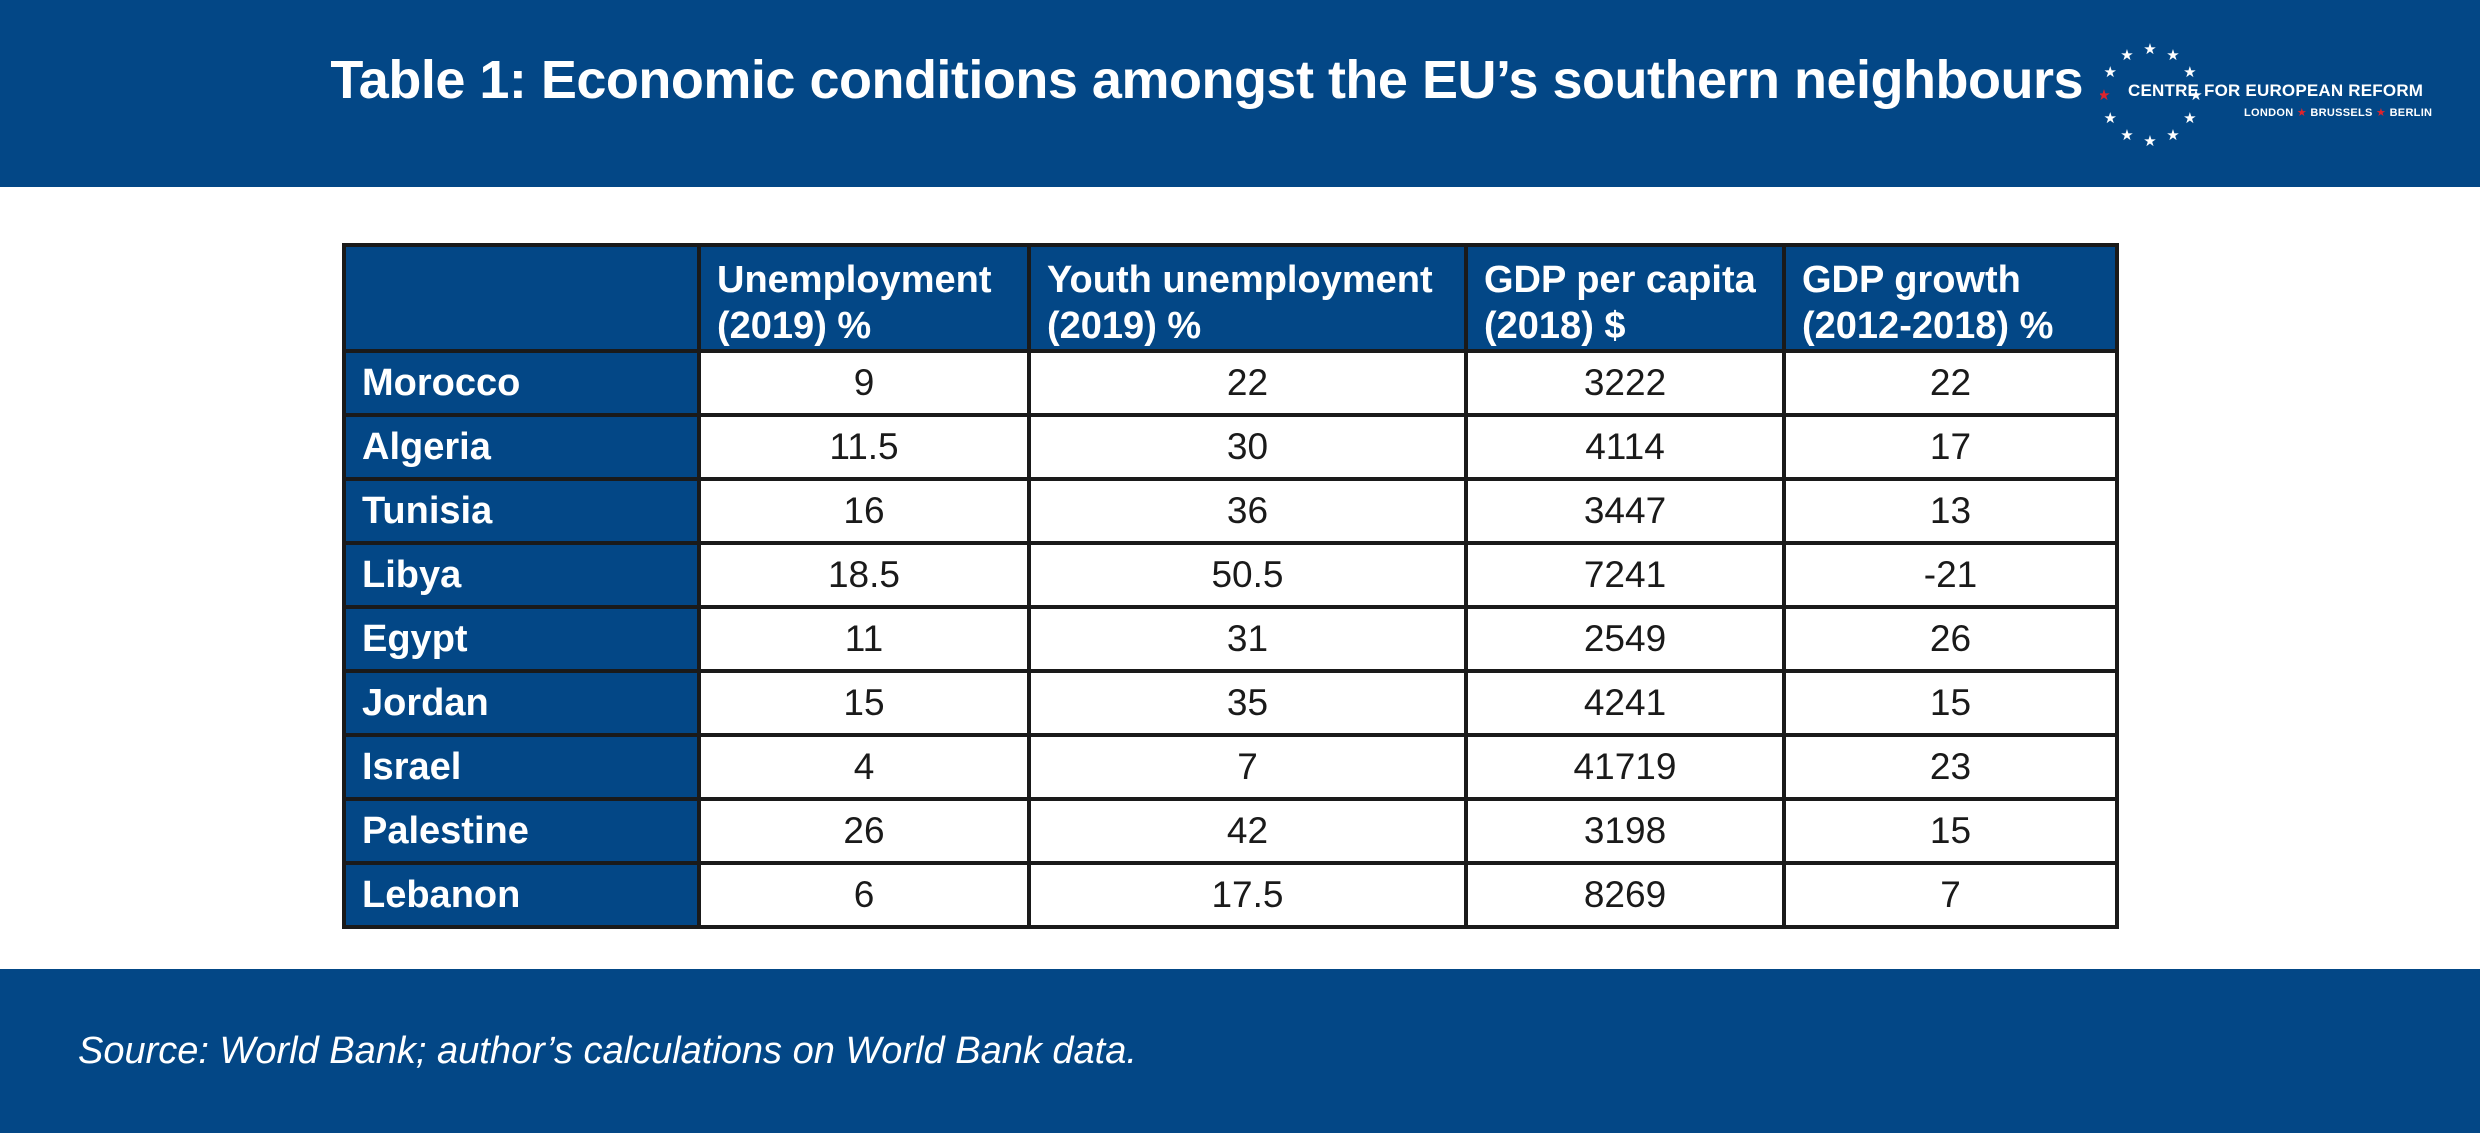 The image size is (2480, 1133). Describe the element at coordinates (1247, 575) in the screenshot. I see `table-cell: 50.5` at that location.